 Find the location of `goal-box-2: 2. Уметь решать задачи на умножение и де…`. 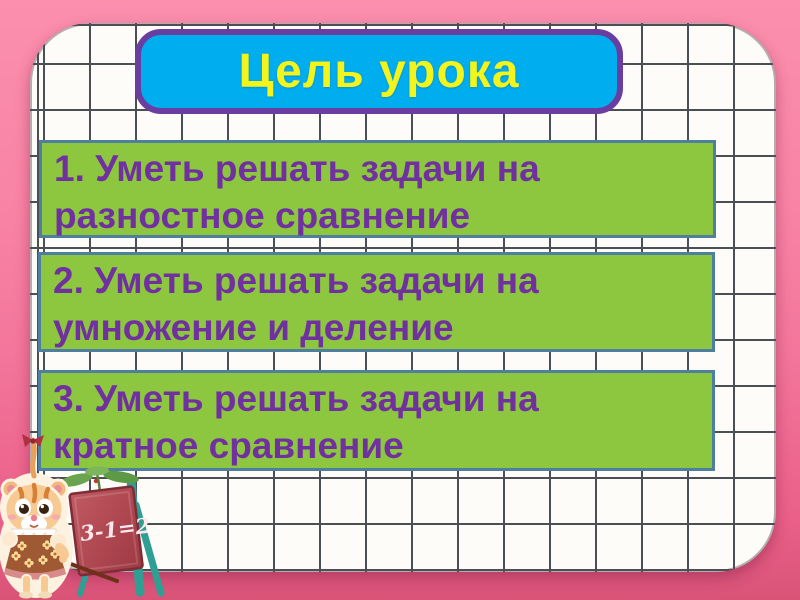

goal-box-2: 2. Уметь решать задачи на умножение и де… is located at coordinates (376, 302).